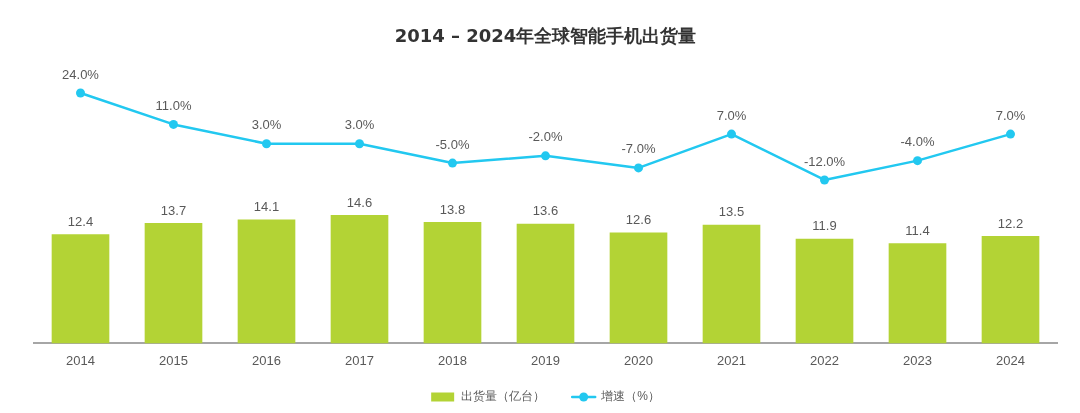 This screenshot has width=1080, height=413. What do you see at coordinates (824, 161) in the screenshot?
I see `data-label: -12.0%` at bounding box center [824, 161].